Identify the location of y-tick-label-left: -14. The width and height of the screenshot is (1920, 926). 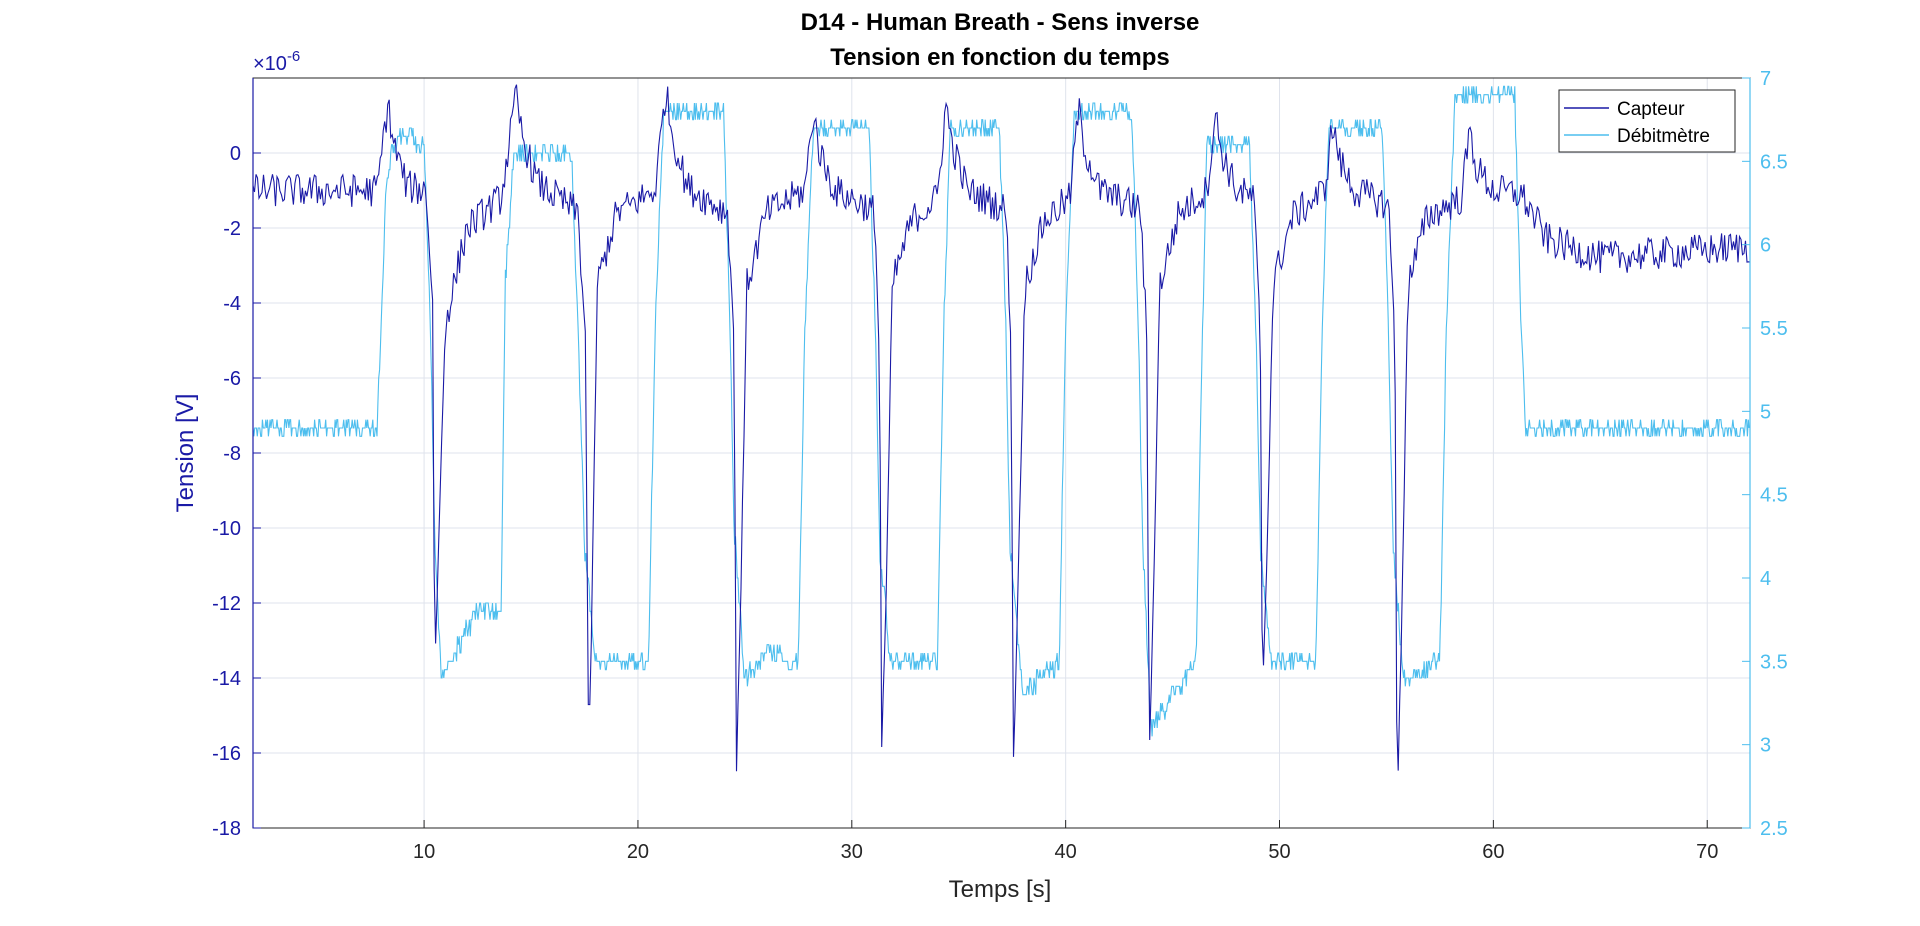
(226, 679).